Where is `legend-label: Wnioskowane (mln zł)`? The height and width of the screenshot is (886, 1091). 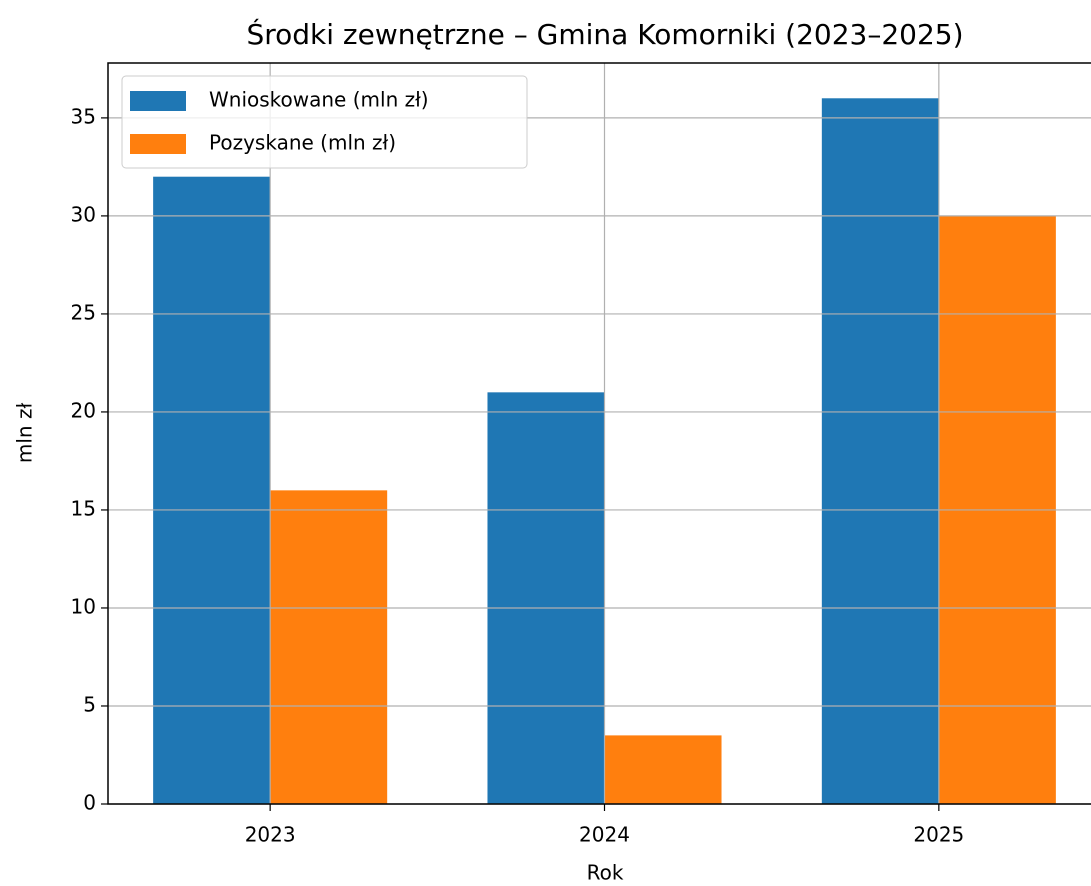 legend-label: Wnioskowane (mln zł) is located at coordinates (319, 100).